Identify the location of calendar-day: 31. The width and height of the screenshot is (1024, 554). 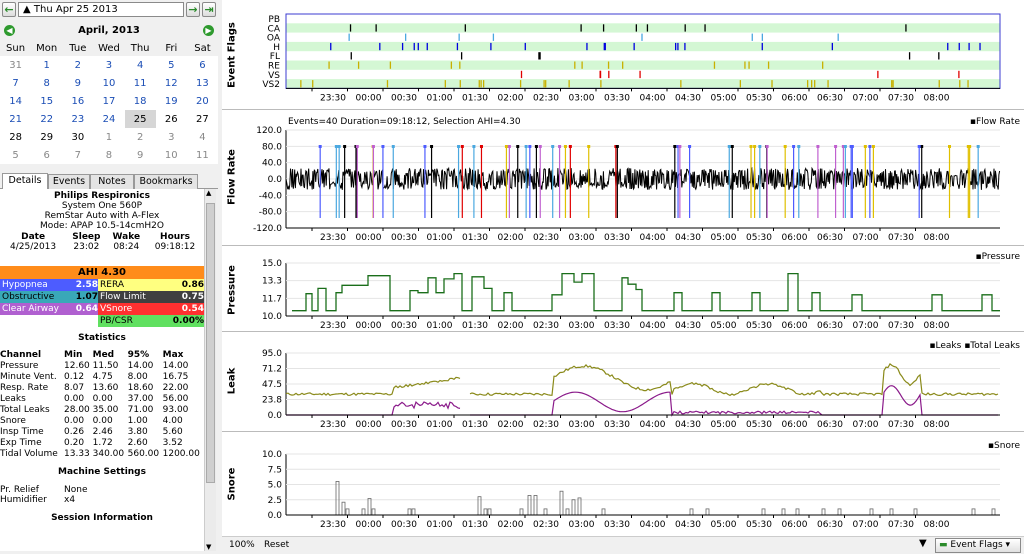
(15, 65).